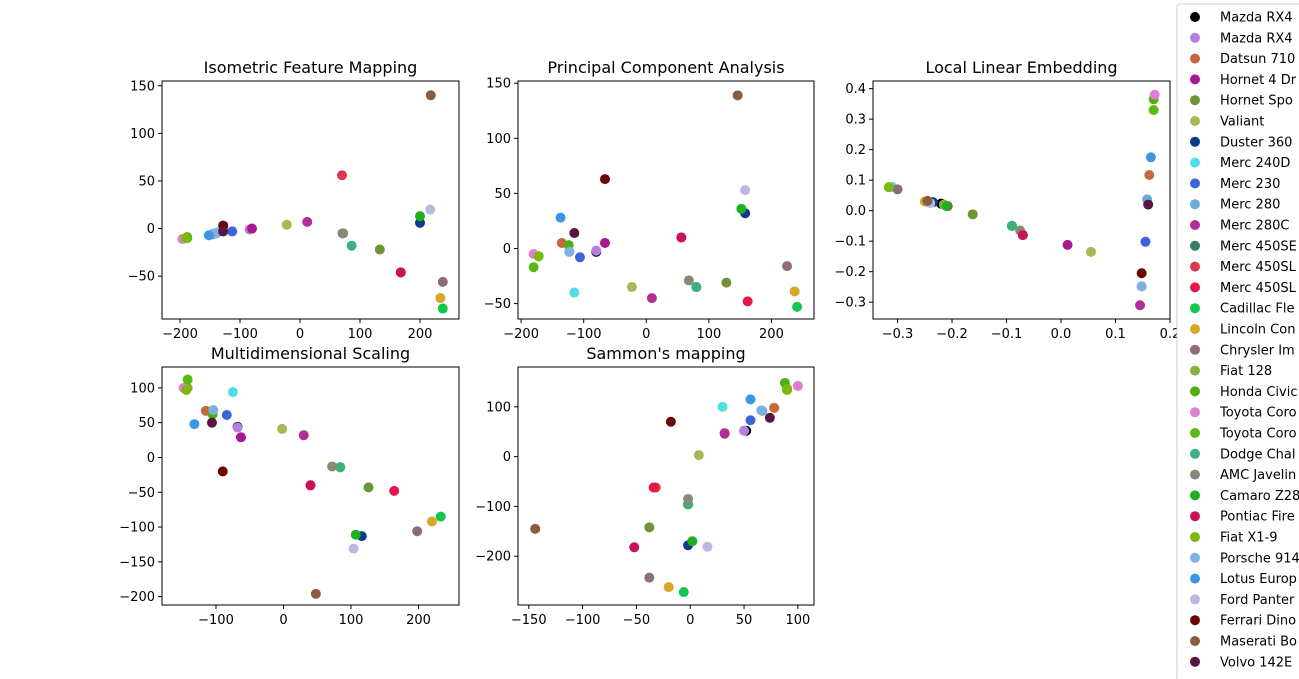 The height and width of the screenshot is (679, 1299). Describe the element at coordinates (1257, 330) in the screenshot. I see `legend-label: Lincoln Con` at that location.